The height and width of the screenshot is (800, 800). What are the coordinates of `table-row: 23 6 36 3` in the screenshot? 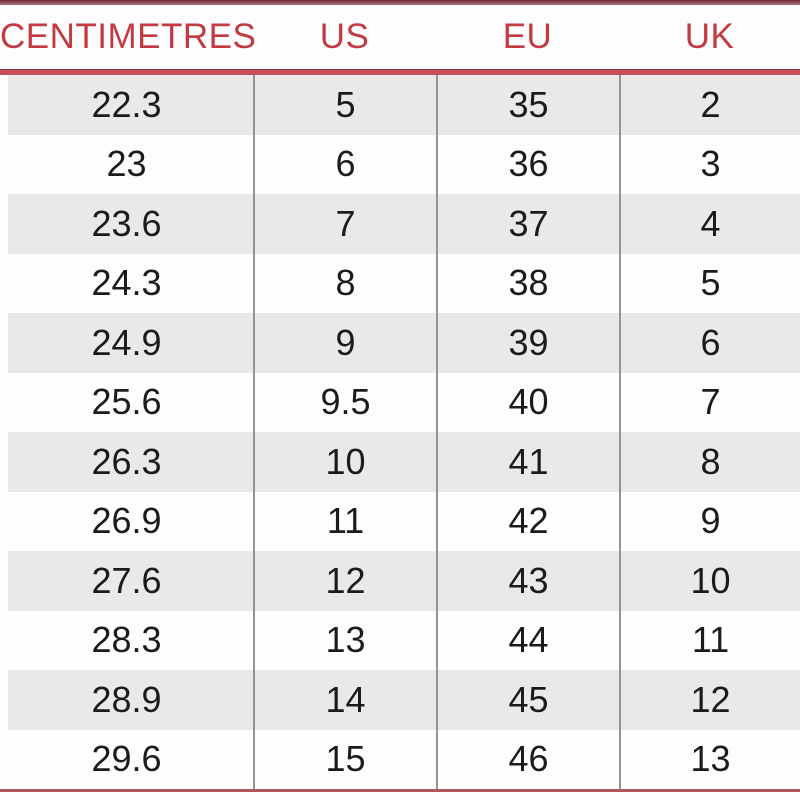 It's located at (400, 164).